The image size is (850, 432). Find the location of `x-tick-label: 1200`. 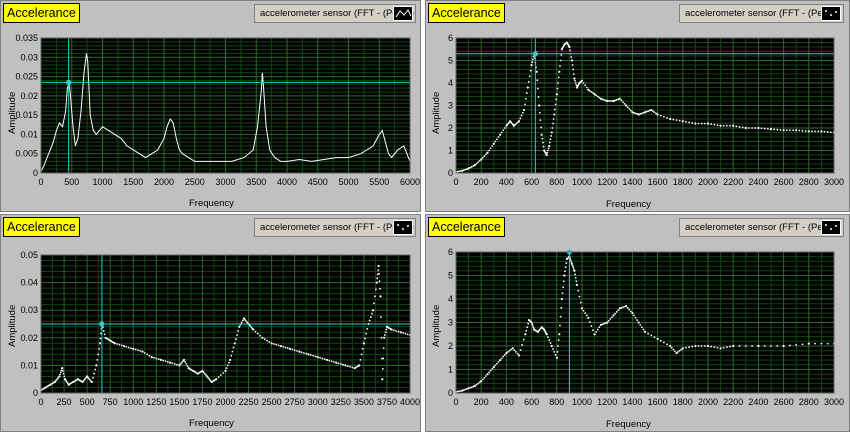

x-tick-label: 1200 is located at coordinates (607, 402).